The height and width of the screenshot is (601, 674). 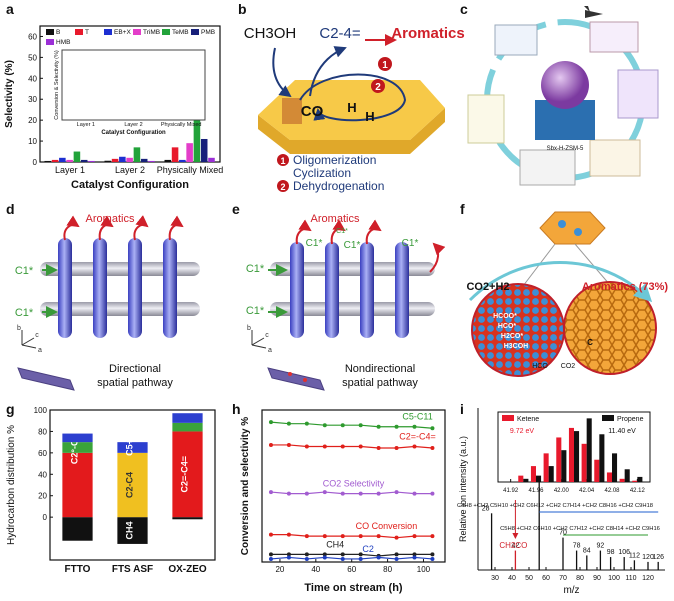 What do you see at coordinates (340, 33) in the screenshot?
I see `olefin: C2-4=` at bounding box center [340, 33].